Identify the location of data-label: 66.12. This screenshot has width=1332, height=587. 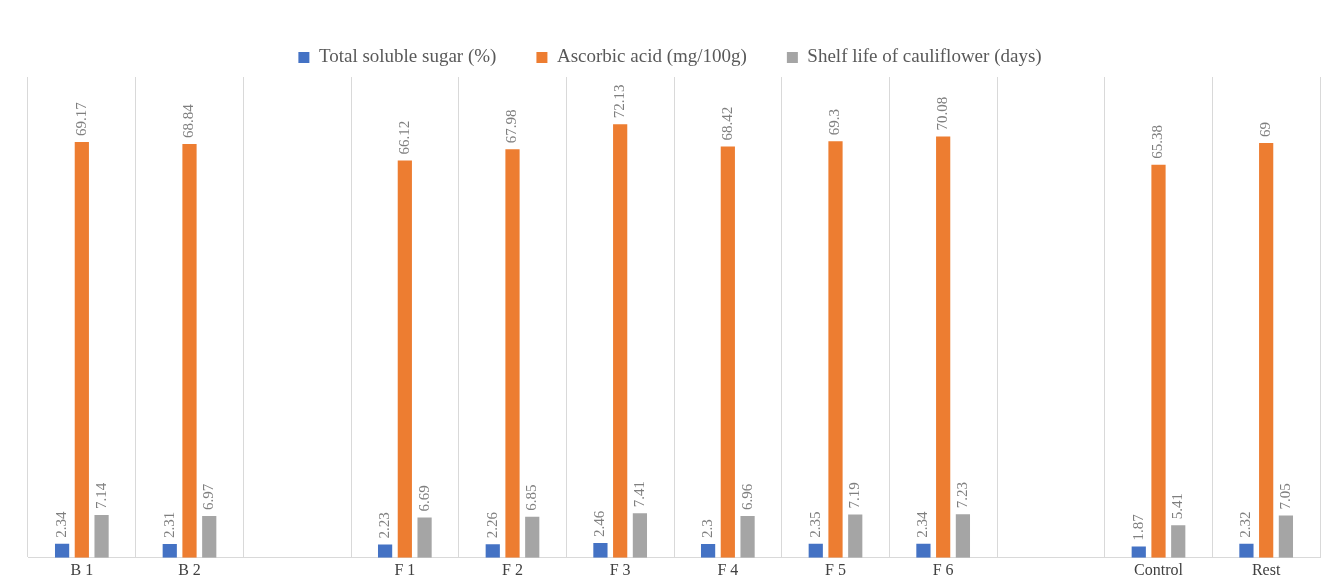
(403, 137).